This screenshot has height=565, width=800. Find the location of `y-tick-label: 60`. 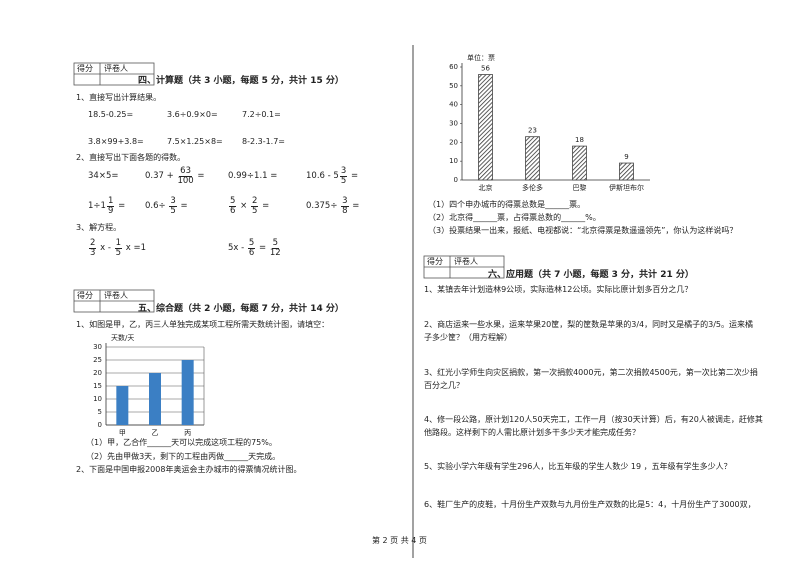

y-tick-label: 60 is located at coordinates (453, 67).